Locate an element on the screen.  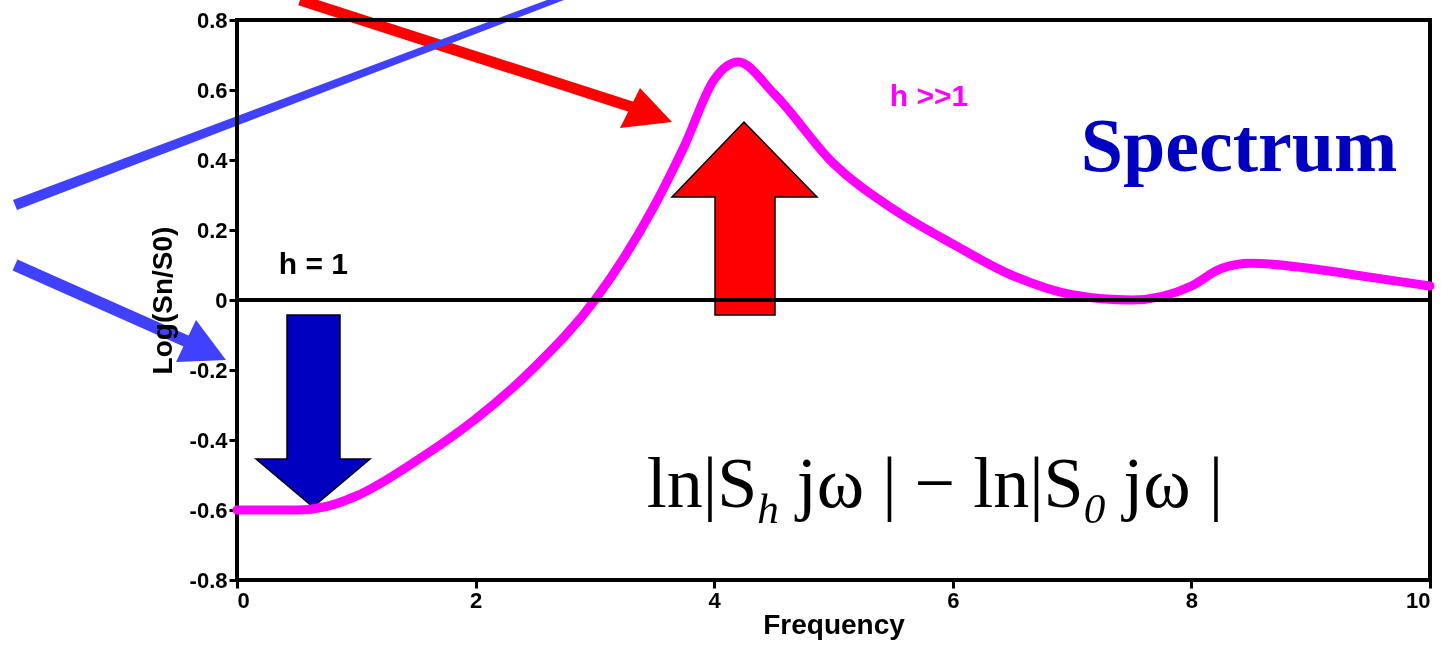
x-axis-title: Frequency is located at coordinates (834, 624).